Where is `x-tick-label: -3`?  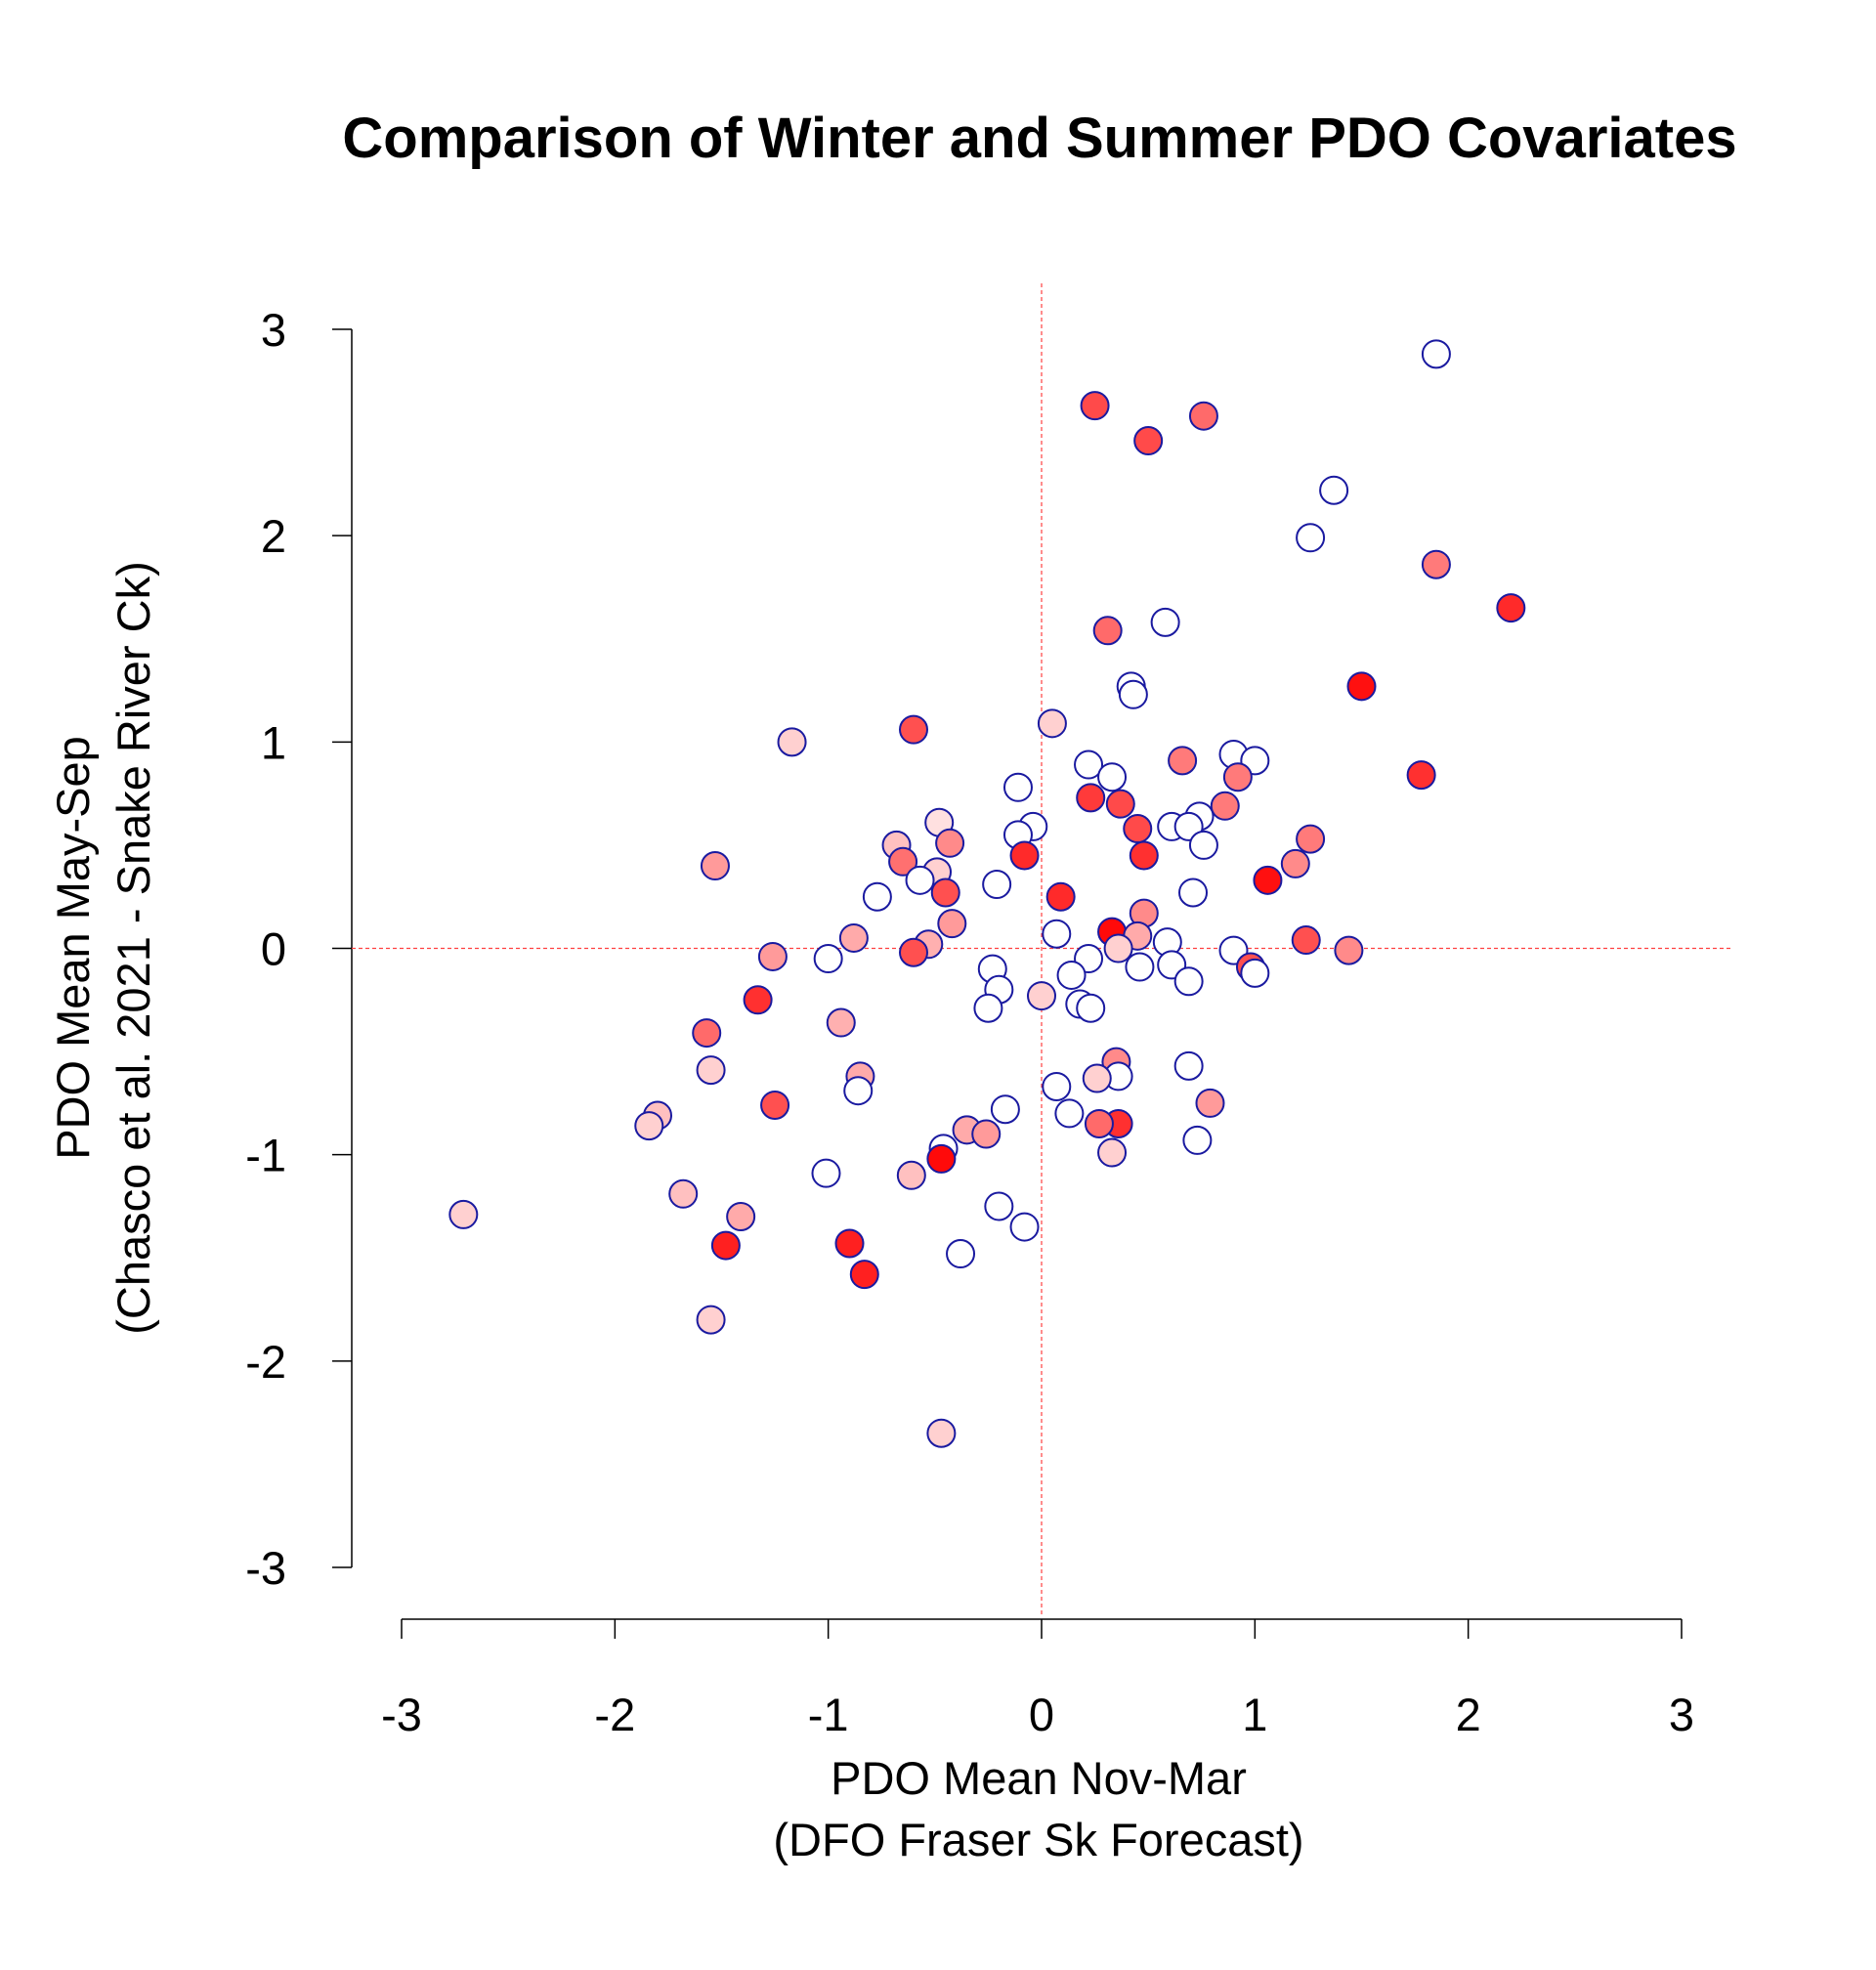 x-tick-label: -3 is located at coordinates (401, 1714).